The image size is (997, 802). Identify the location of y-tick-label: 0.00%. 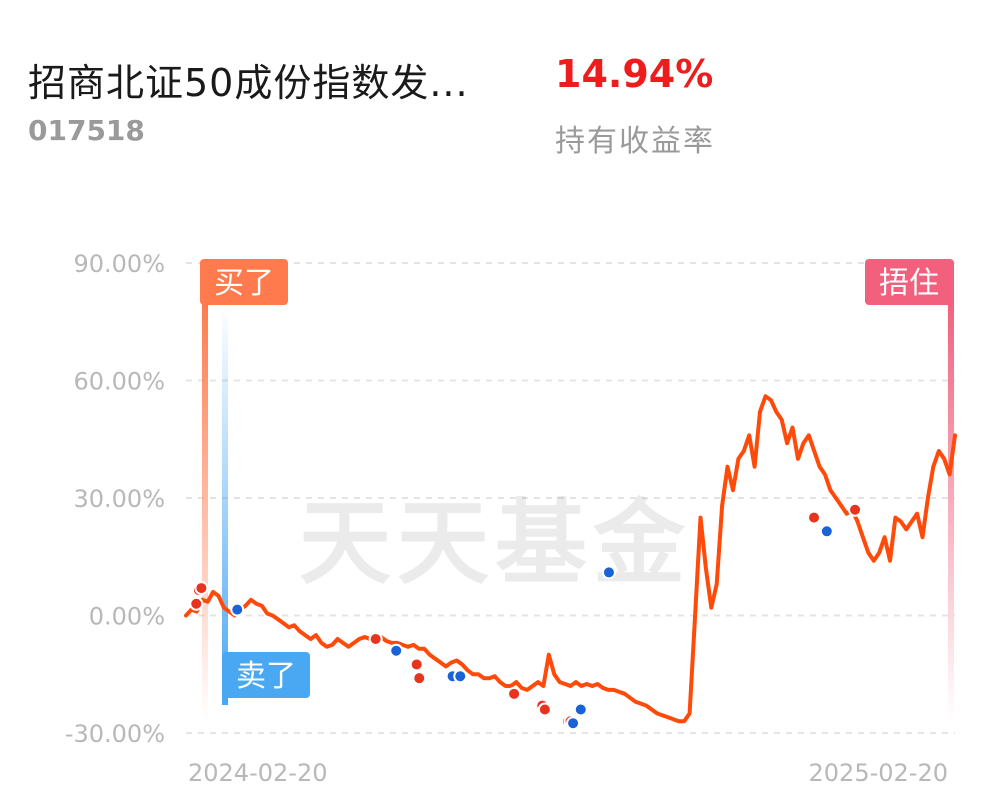
(127, 617).